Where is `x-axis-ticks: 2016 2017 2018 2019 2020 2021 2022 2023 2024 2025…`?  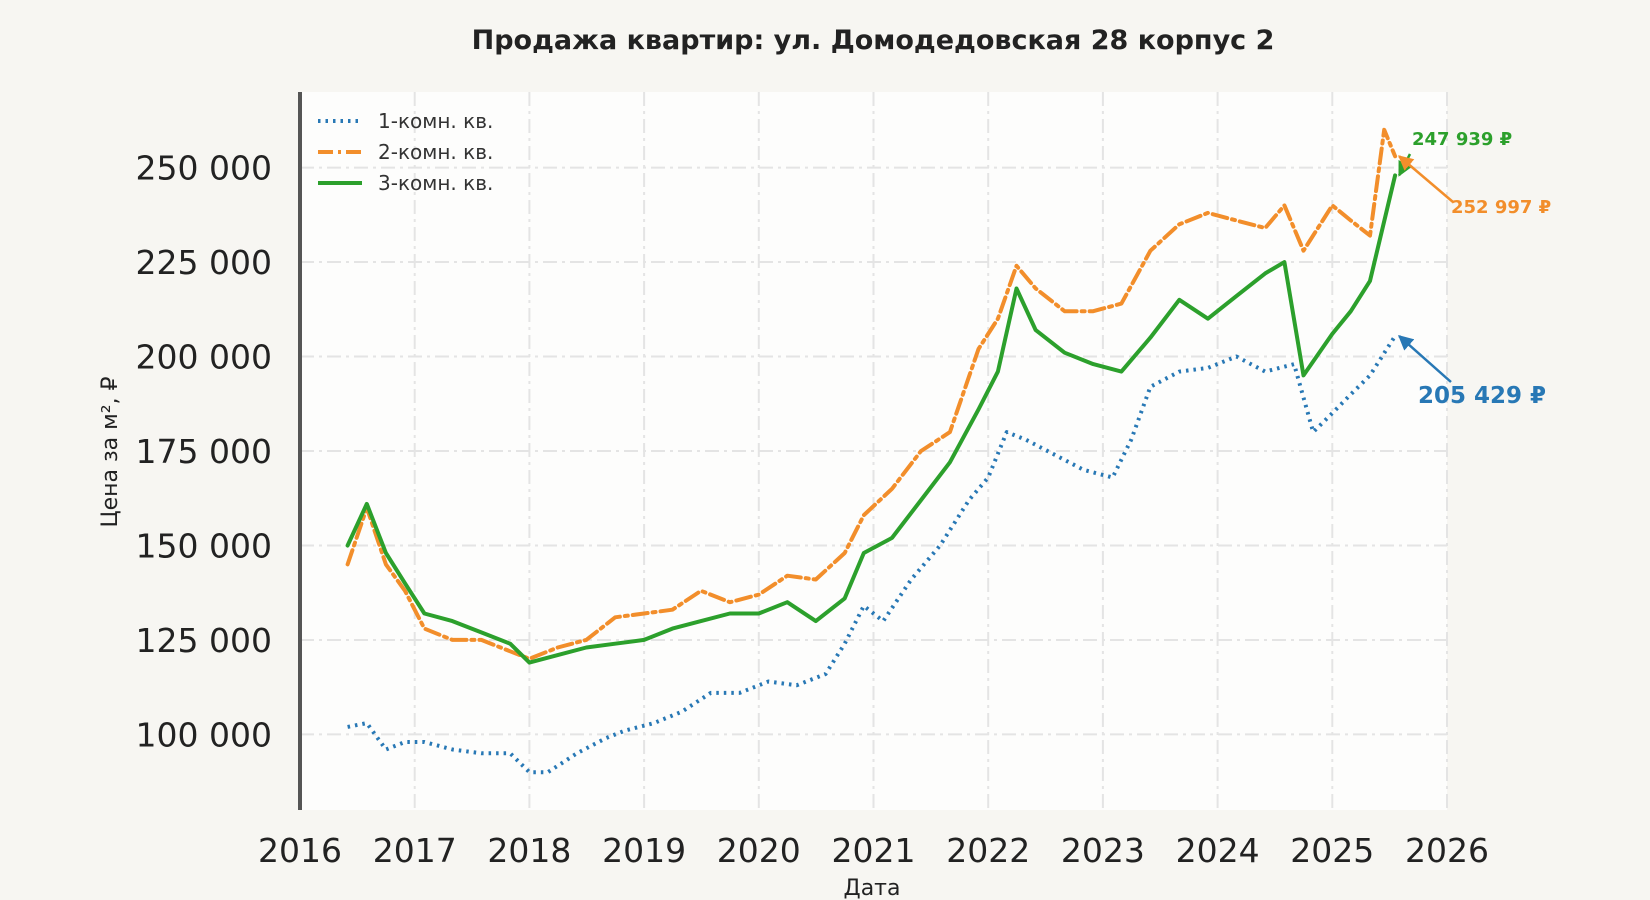
x-axis-ticks: 2016 2017 2018 2019 2020 2021 2022 2023 2024 2025… is located at coordinates (873, 850).